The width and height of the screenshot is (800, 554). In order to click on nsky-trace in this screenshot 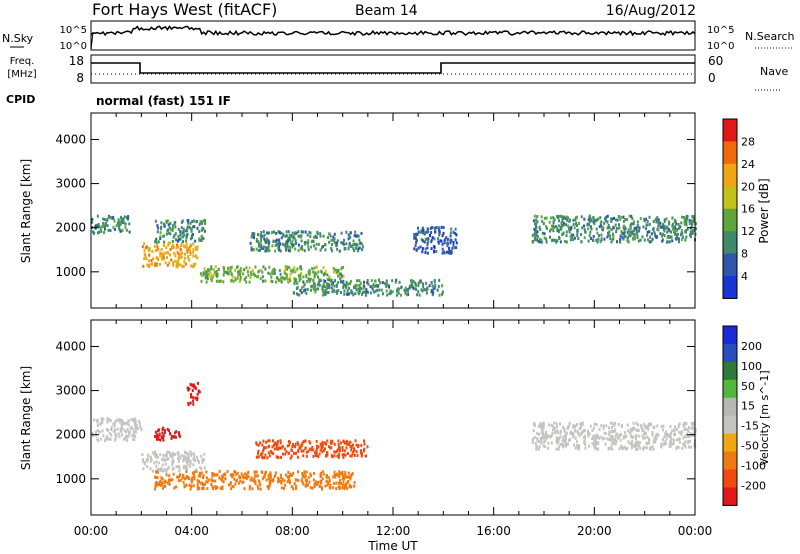, I will do `click(393, 38)`.